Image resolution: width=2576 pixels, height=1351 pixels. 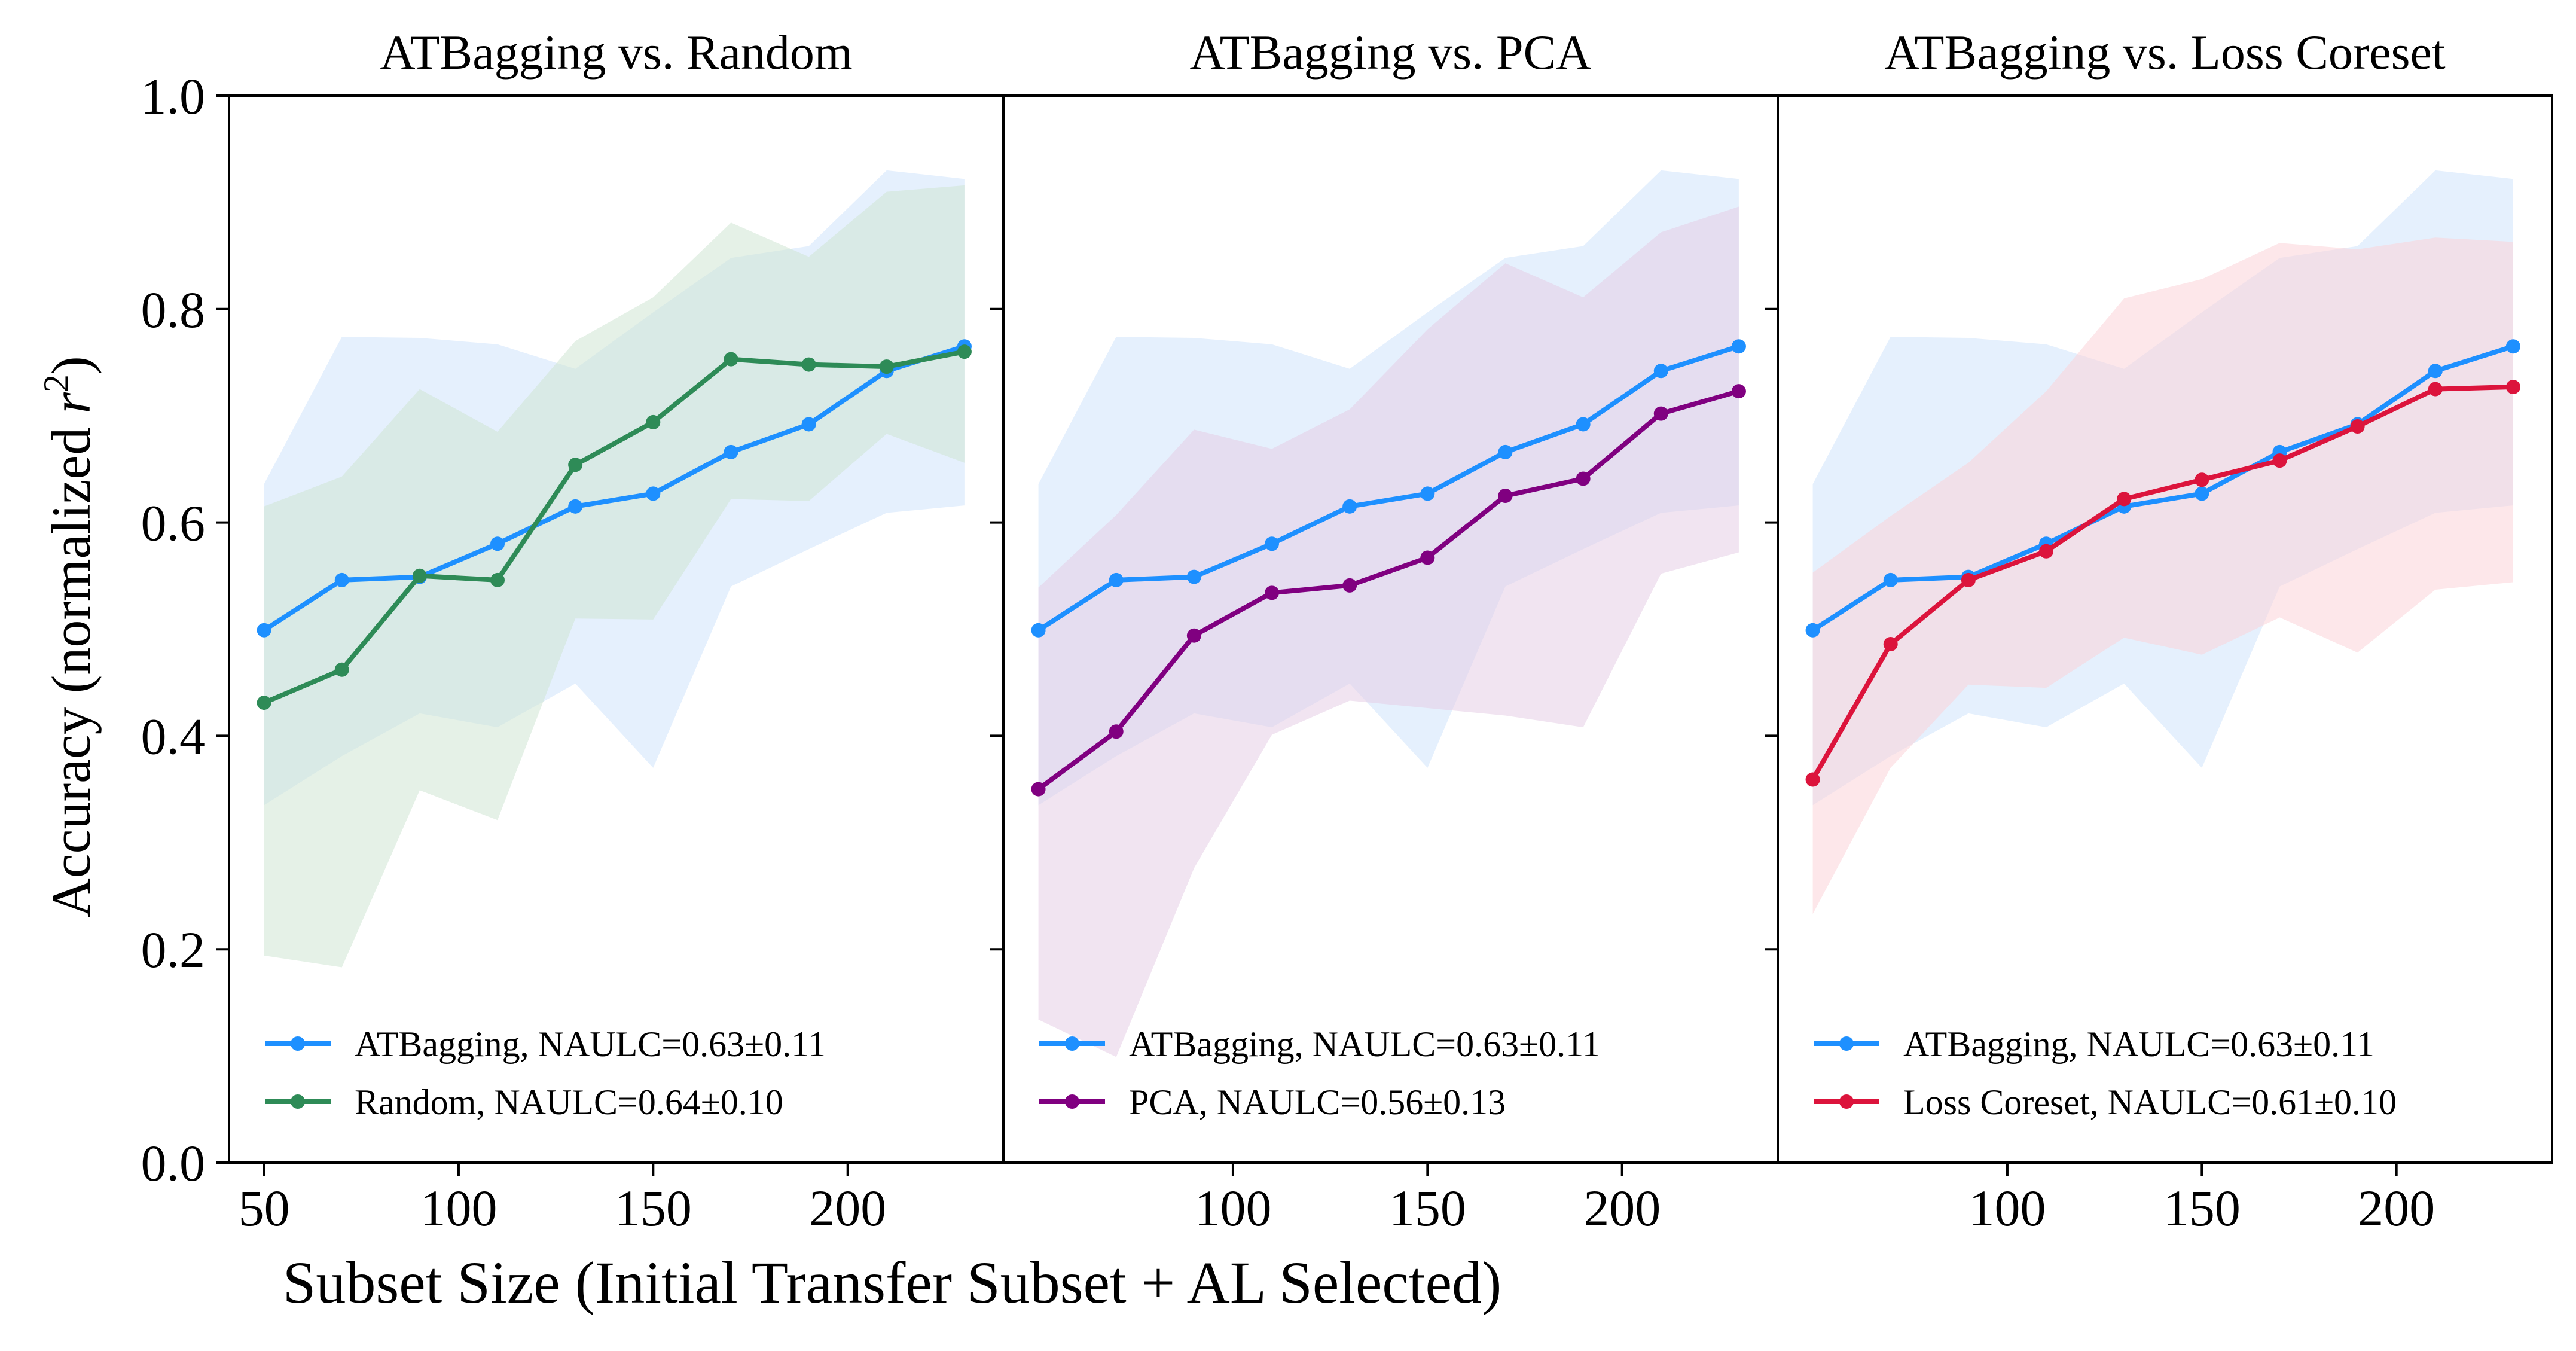 What do you see at coordinates (298, 1101) in the screenshot?
I see `legend-marker-random` at bounding box center [298, 1101].